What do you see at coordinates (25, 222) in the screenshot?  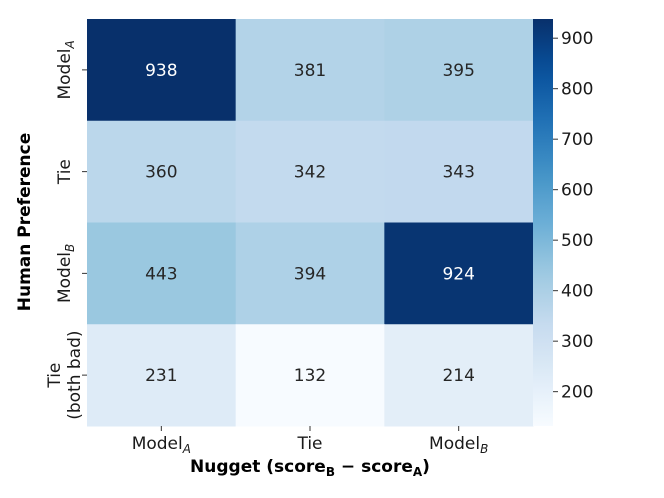 I see `y-axis-title: Human Preference` at bounding box center [25, 222].